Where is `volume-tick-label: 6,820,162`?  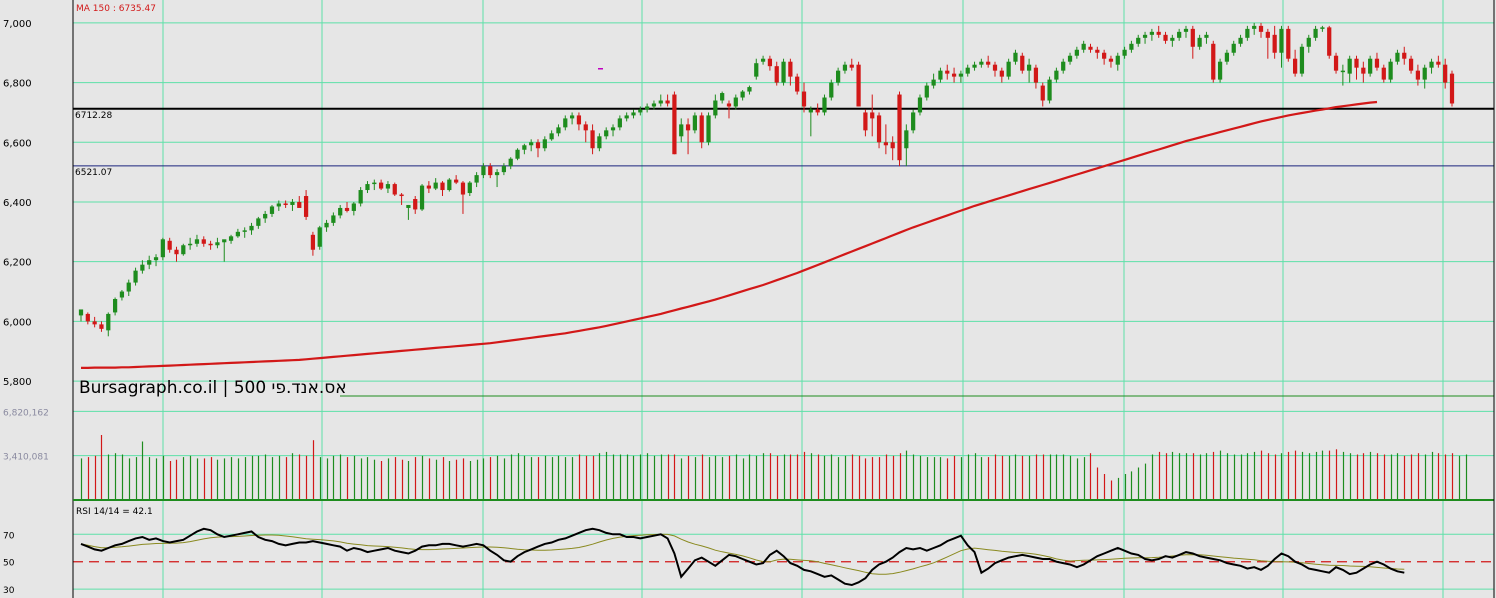 volume-tick-label: 6,820,162 is located at coordinates (26, 413).